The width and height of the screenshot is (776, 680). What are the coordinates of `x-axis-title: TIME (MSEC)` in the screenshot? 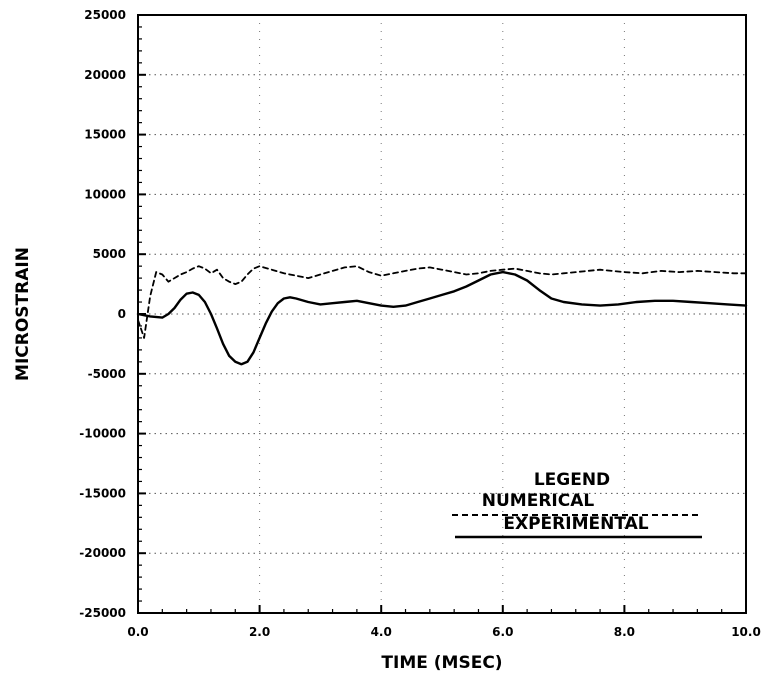 It's located at (441, 663).